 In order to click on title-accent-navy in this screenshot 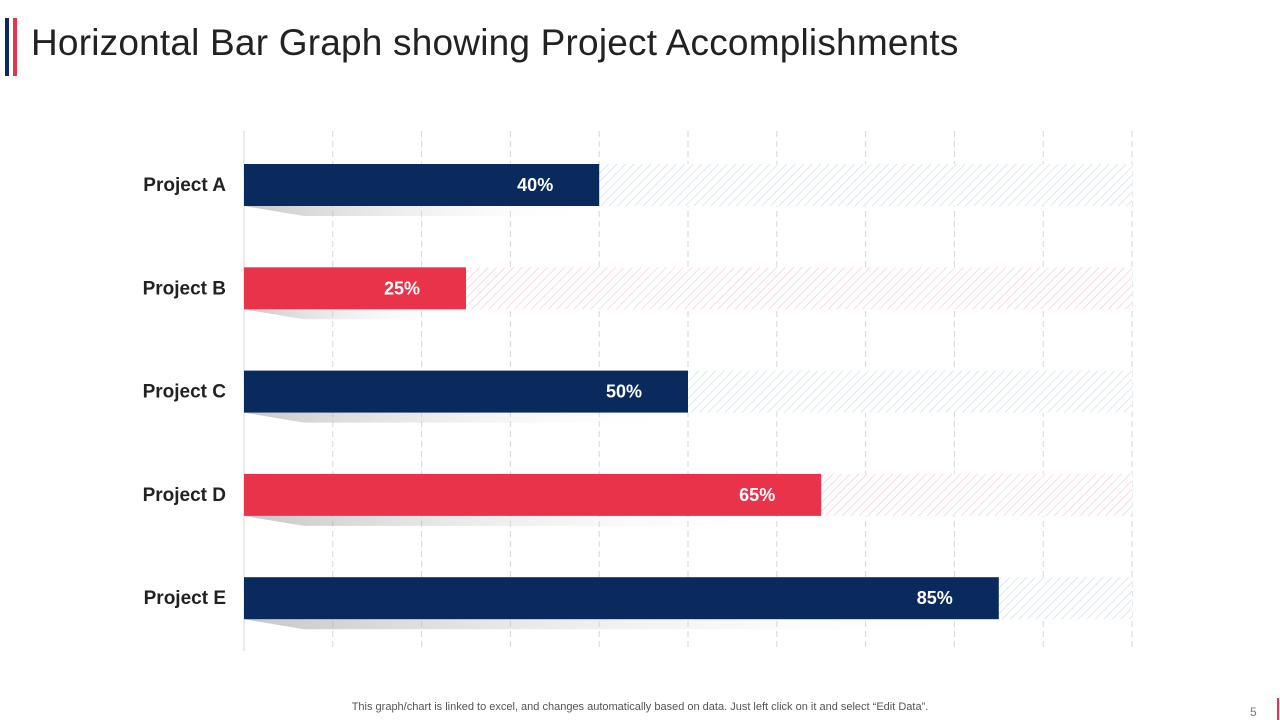, I will do `click(7, 47)`.